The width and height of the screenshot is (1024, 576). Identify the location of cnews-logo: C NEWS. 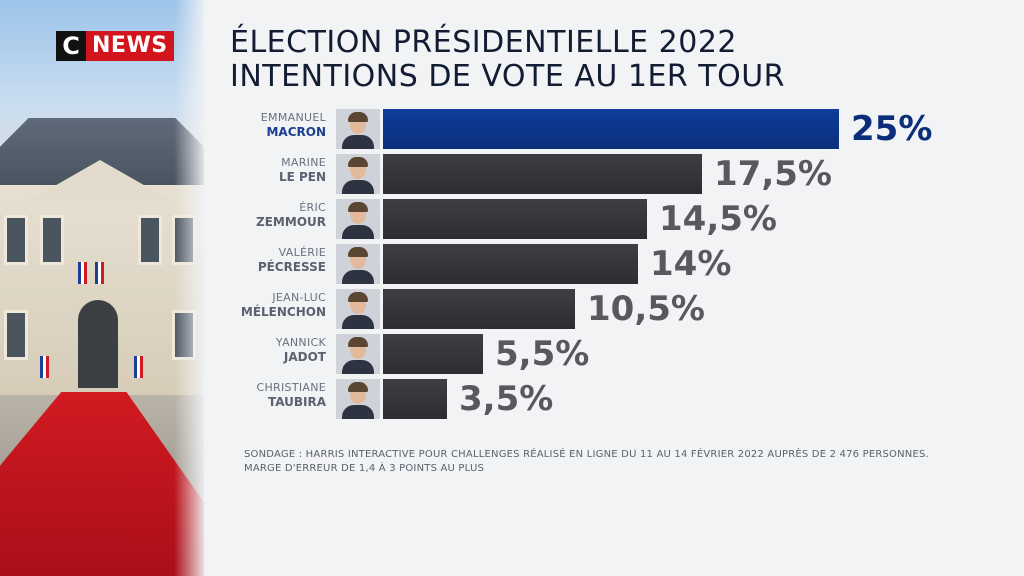
(115, 46).